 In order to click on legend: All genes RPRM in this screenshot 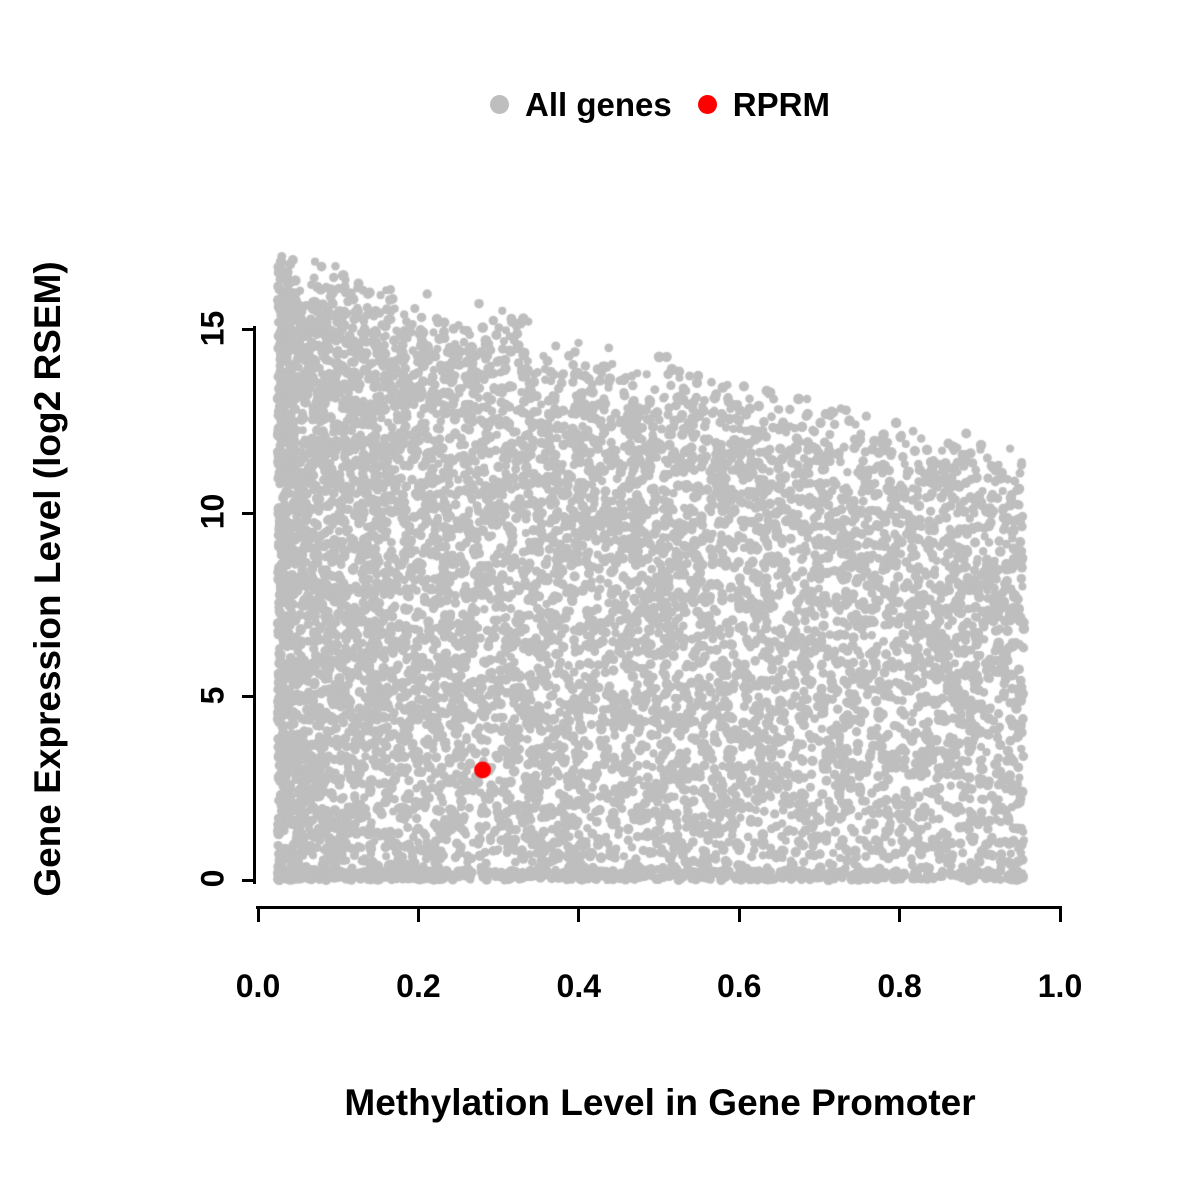, I will do `click(660, 104)`.